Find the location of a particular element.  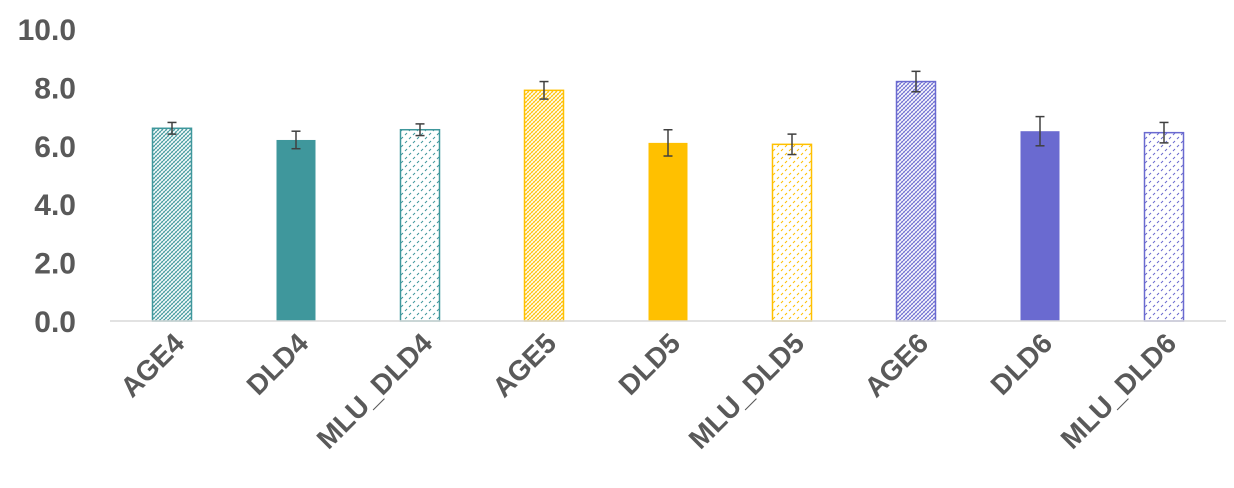

x-tick-label: DLD6 is located at coordinates (1022, 364).